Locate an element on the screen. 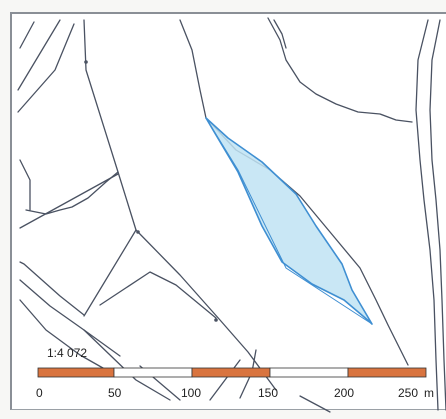  scale-tick-label-100: 100 is located at coordinates (191, 393).